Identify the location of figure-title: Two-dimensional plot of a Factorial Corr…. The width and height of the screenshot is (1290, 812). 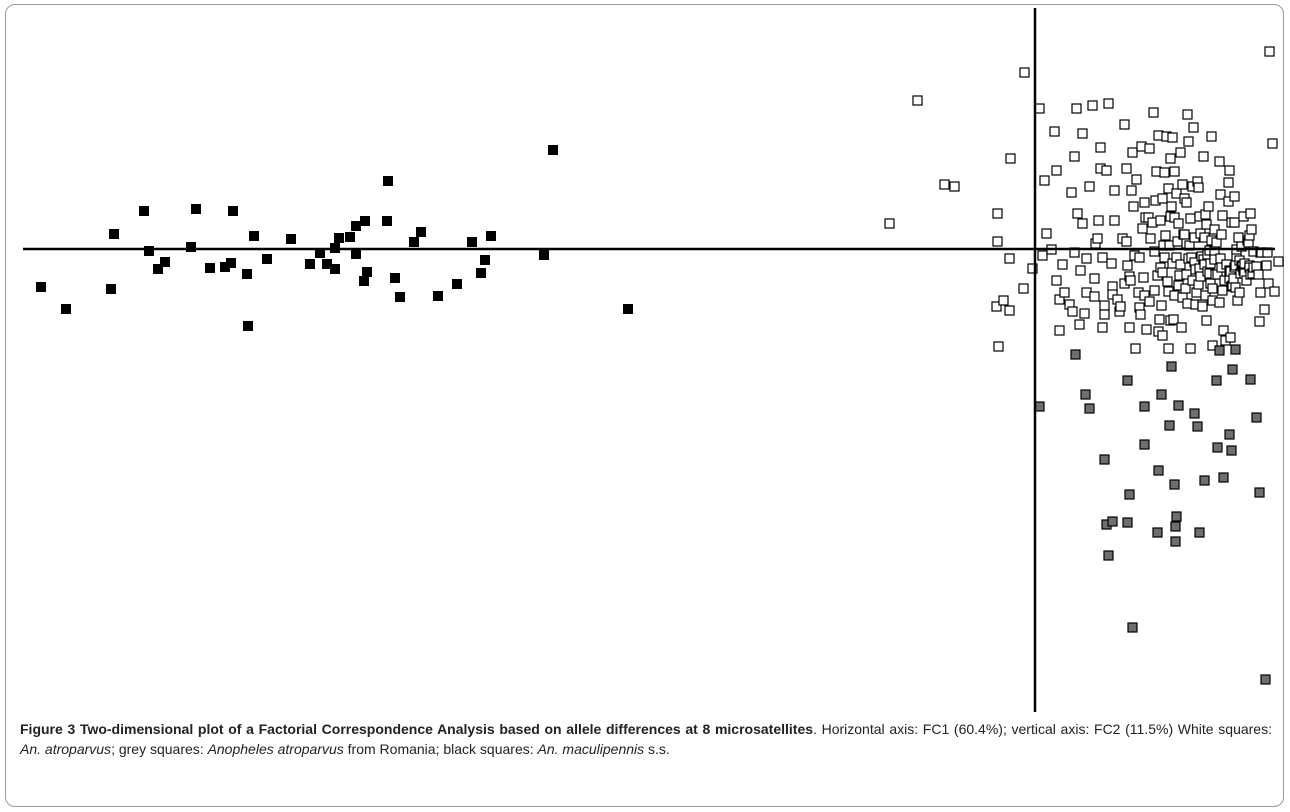
(446, 729).